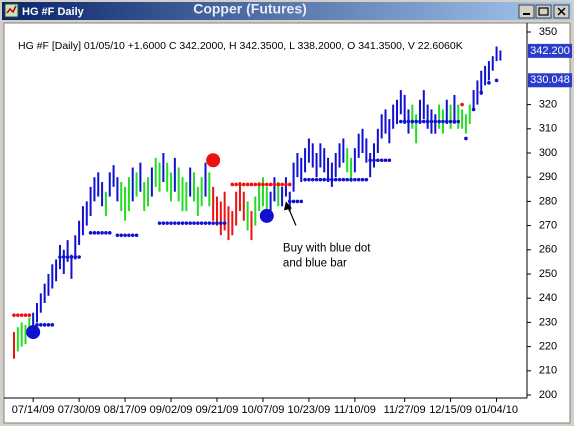 The height and width of the screenshot is (426, 574). What do you see at coordinates (548, 274) in the screenshot?
I see `y-tick-label: 250` at bounding box center [548, 274].